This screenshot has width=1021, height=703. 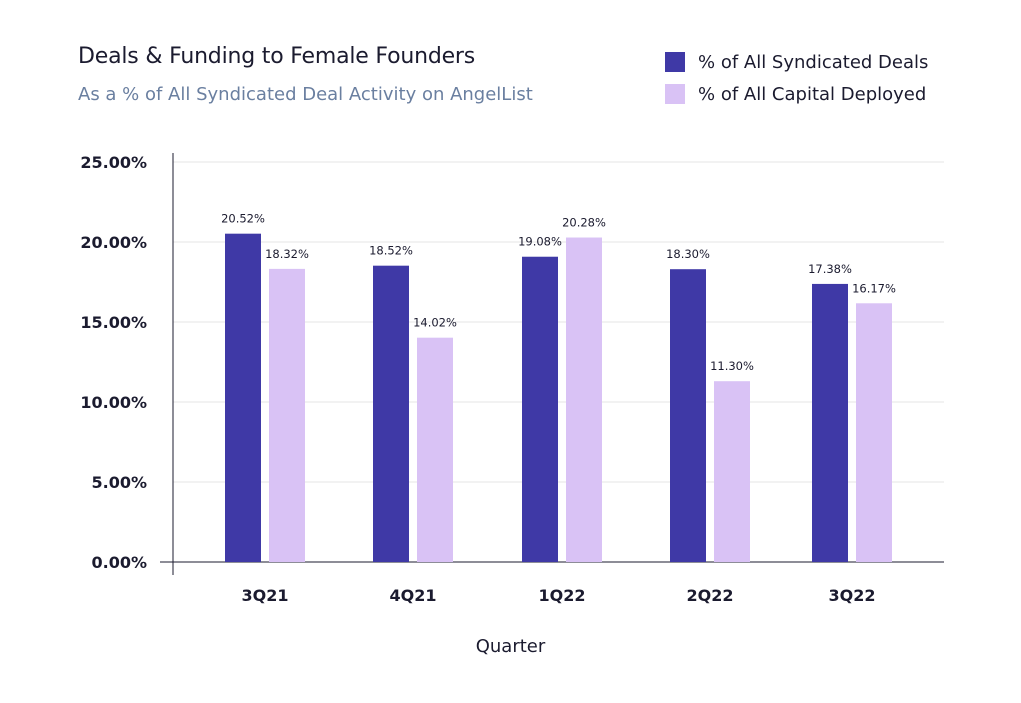 I want to click on x-tick-label: 3Q21, so click(x=265, y=595).